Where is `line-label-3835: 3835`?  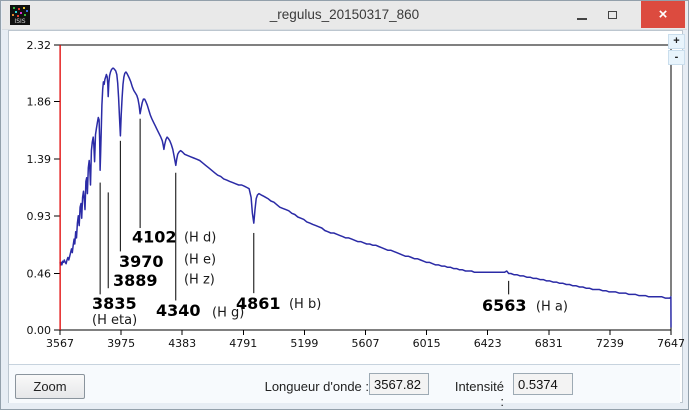 line-label-3835: 3835 is located at coordinates (114, 303).